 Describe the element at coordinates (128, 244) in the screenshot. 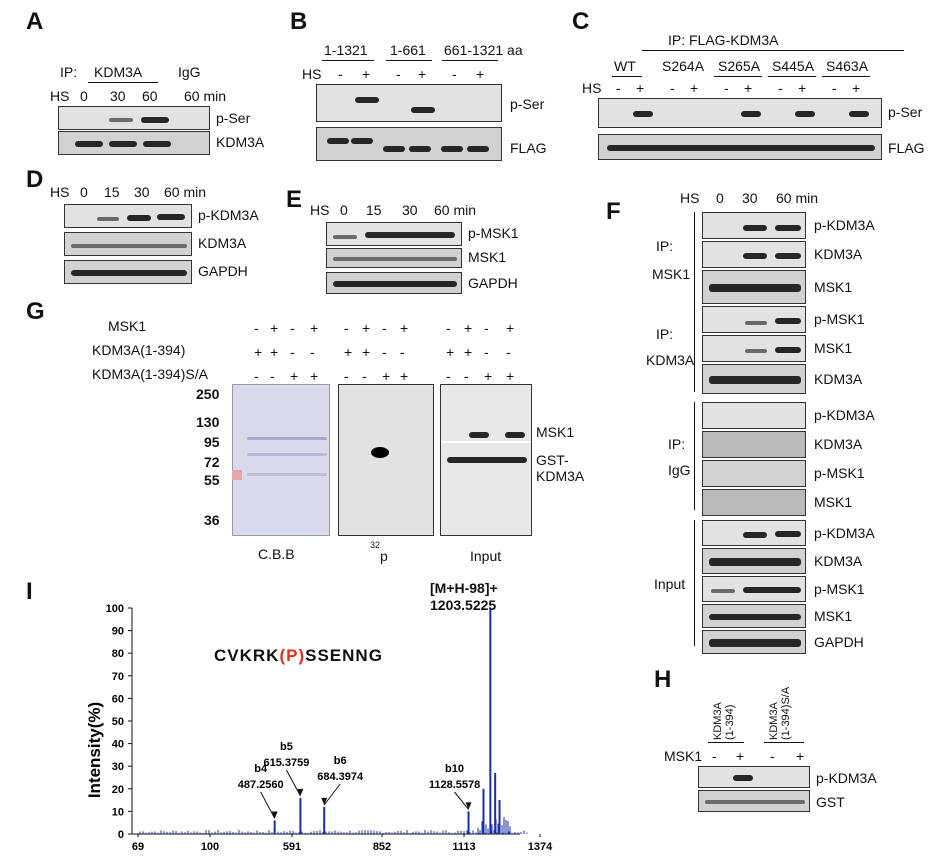

I see `blot-d-kdm3a` at that location.